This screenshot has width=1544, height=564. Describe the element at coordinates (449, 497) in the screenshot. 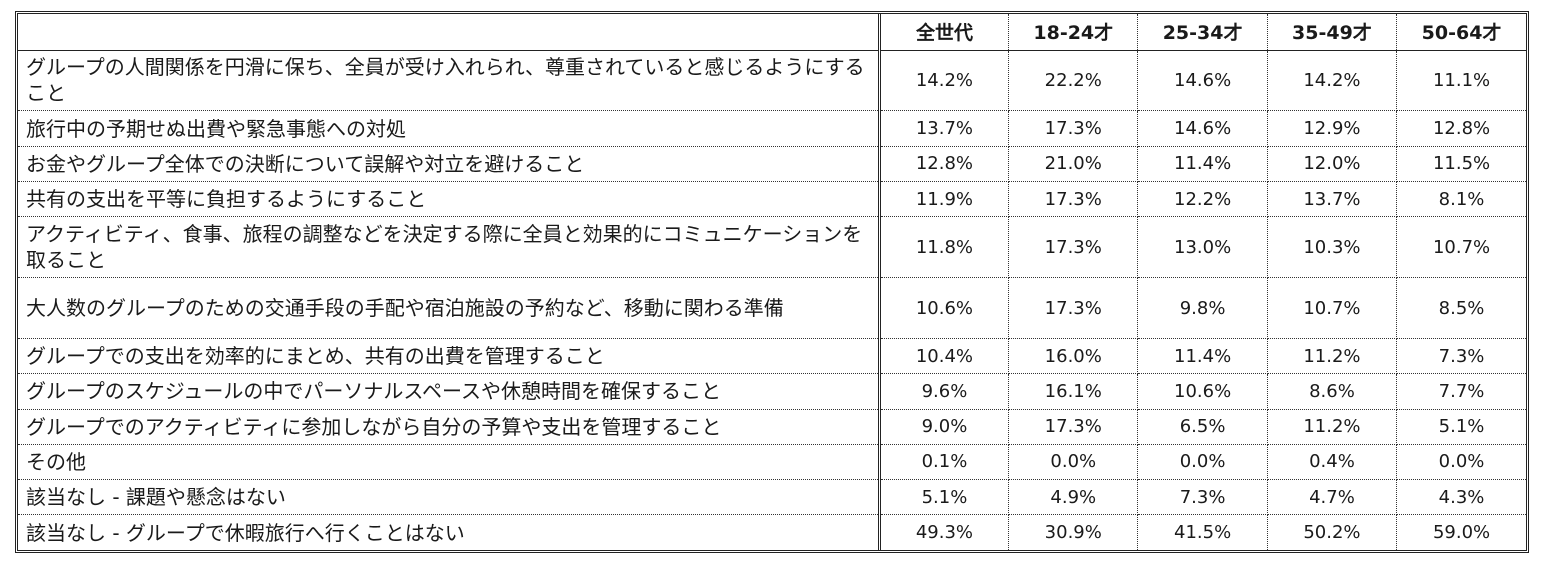

I see `row-label: 該当なし - 課題や懸念はない` at that location.